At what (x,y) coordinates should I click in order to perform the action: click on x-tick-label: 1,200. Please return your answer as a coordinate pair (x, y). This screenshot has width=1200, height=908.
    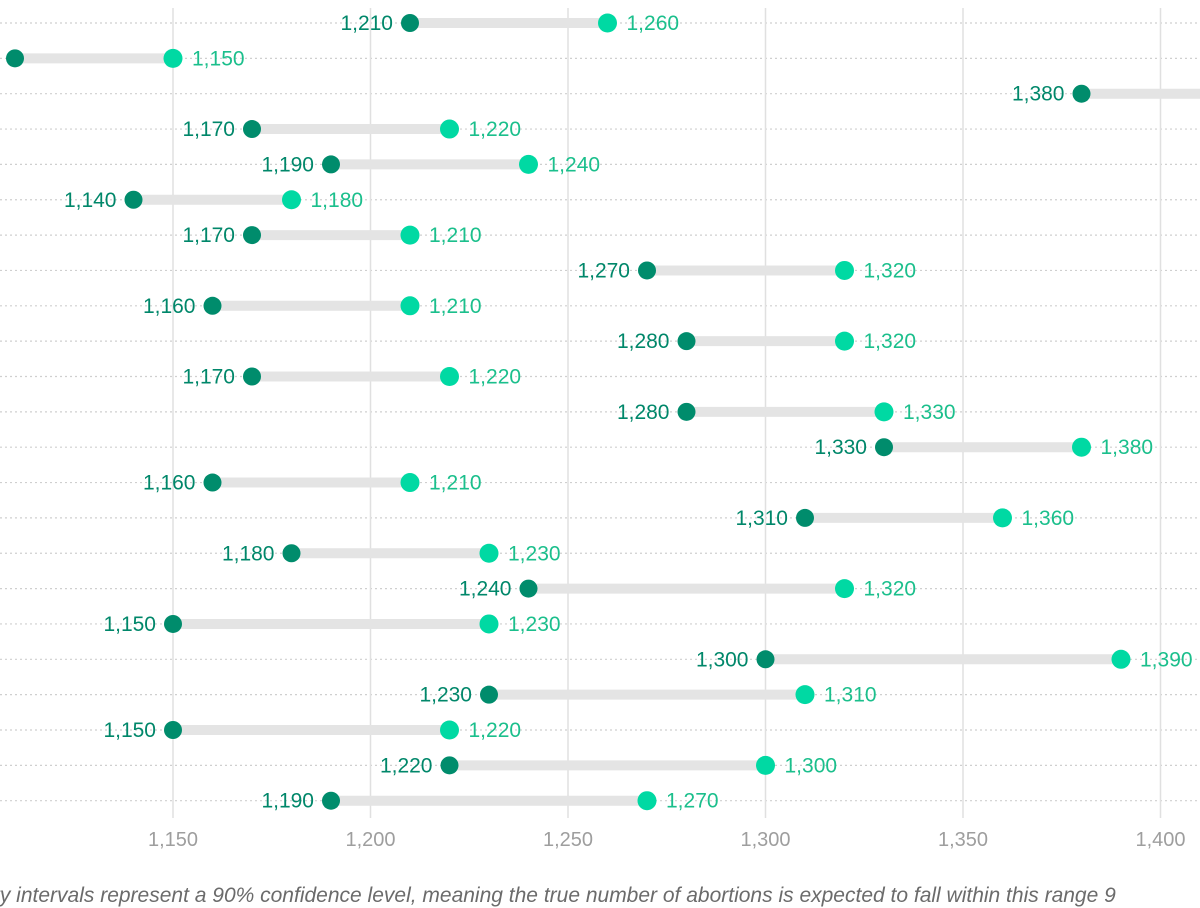
    Looking at the image, I should click on (370, 840).